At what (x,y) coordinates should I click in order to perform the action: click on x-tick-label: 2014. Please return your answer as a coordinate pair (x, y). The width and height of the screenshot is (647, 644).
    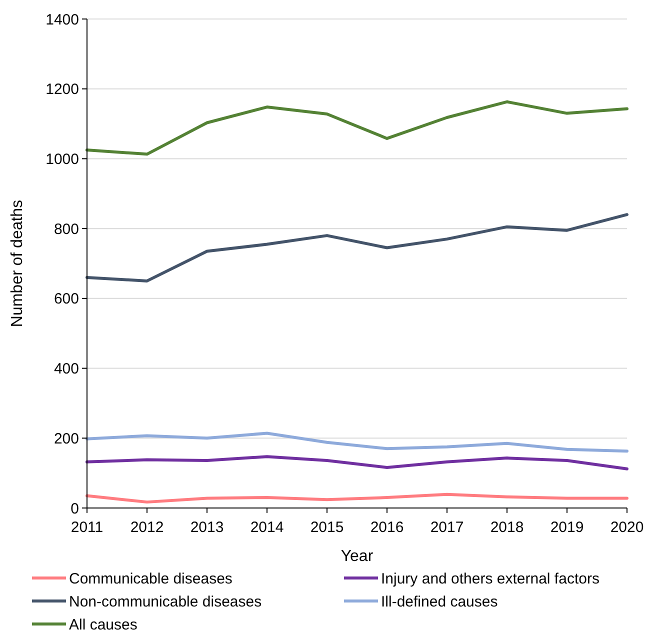
    Looking at the image, I should click on (267, 527).